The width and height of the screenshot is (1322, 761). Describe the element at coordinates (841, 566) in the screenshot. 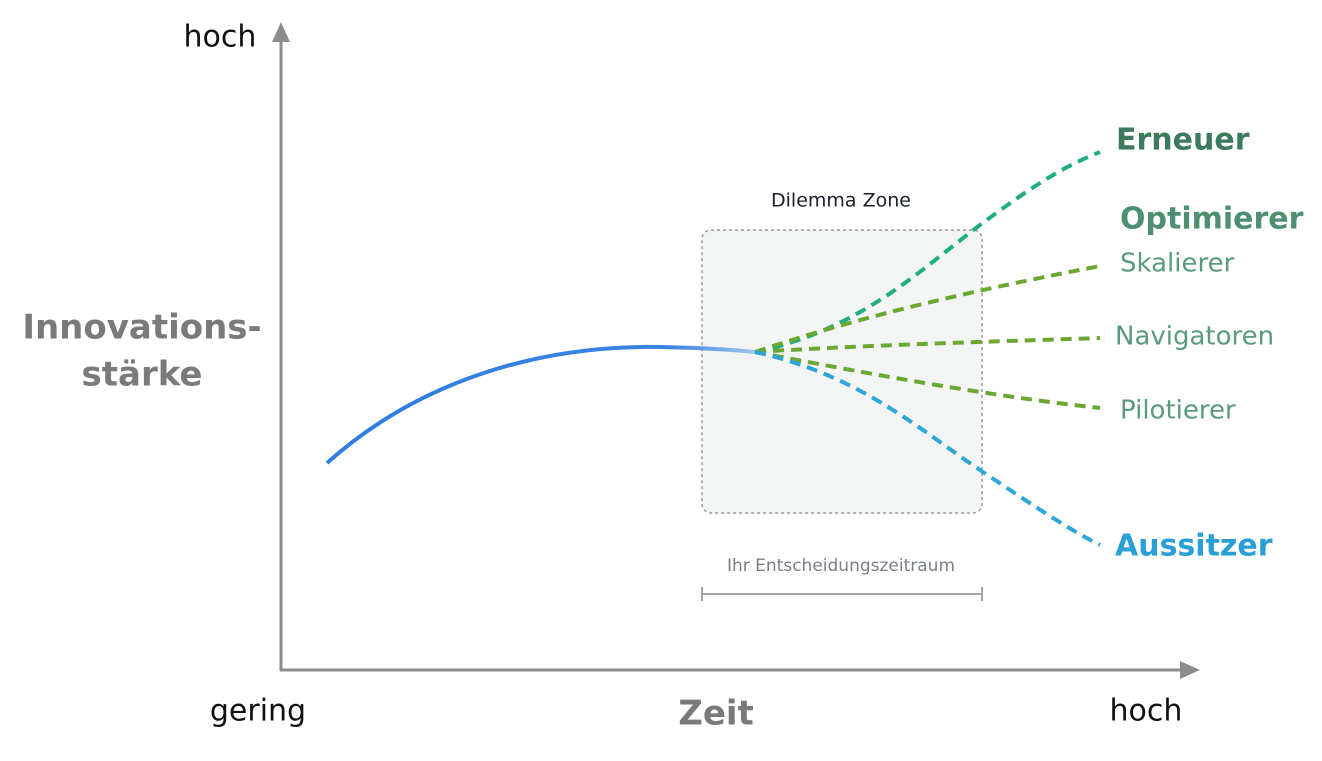

I see `zone-caption: Ihr Entscheidungszeitraum` at that location.